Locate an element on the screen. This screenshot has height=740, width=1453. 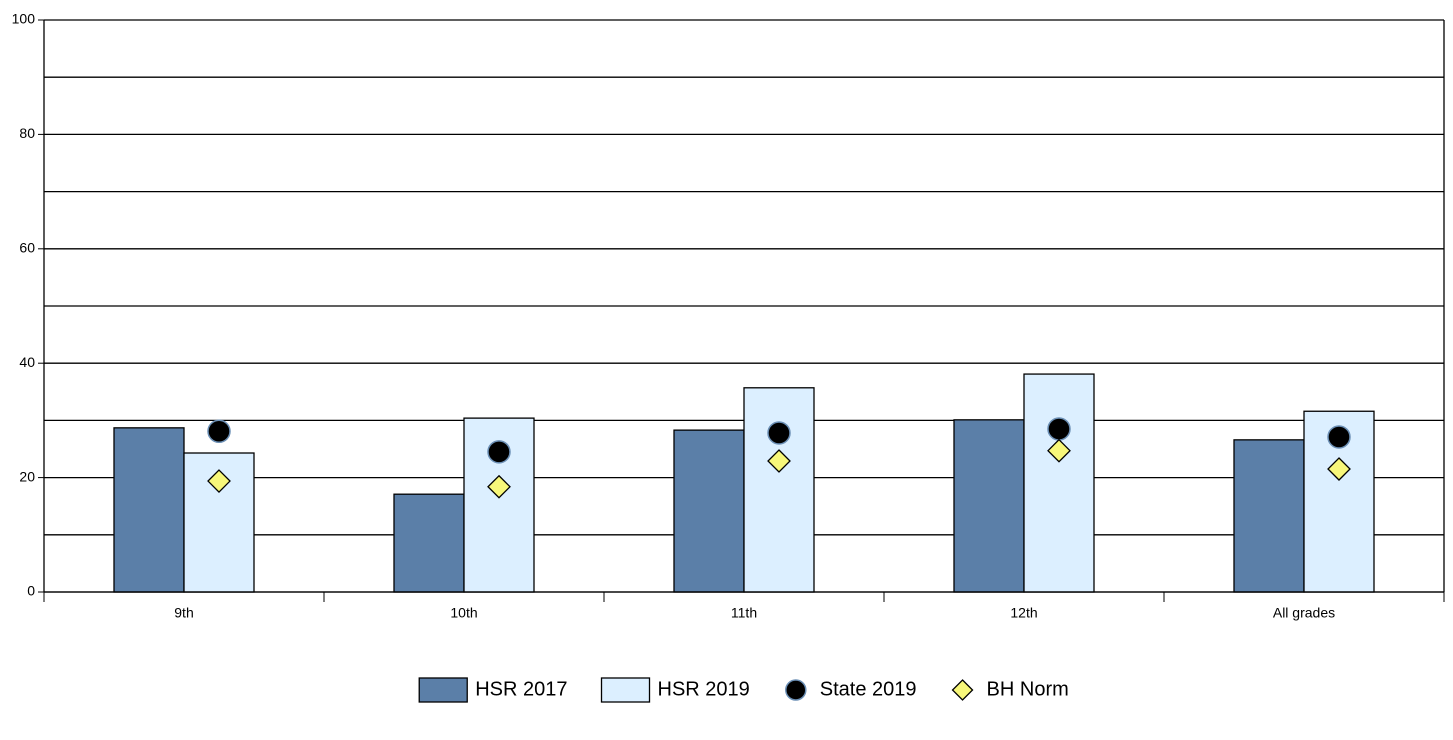
y-tick-label: 20 is located at coordinates (27, 476).